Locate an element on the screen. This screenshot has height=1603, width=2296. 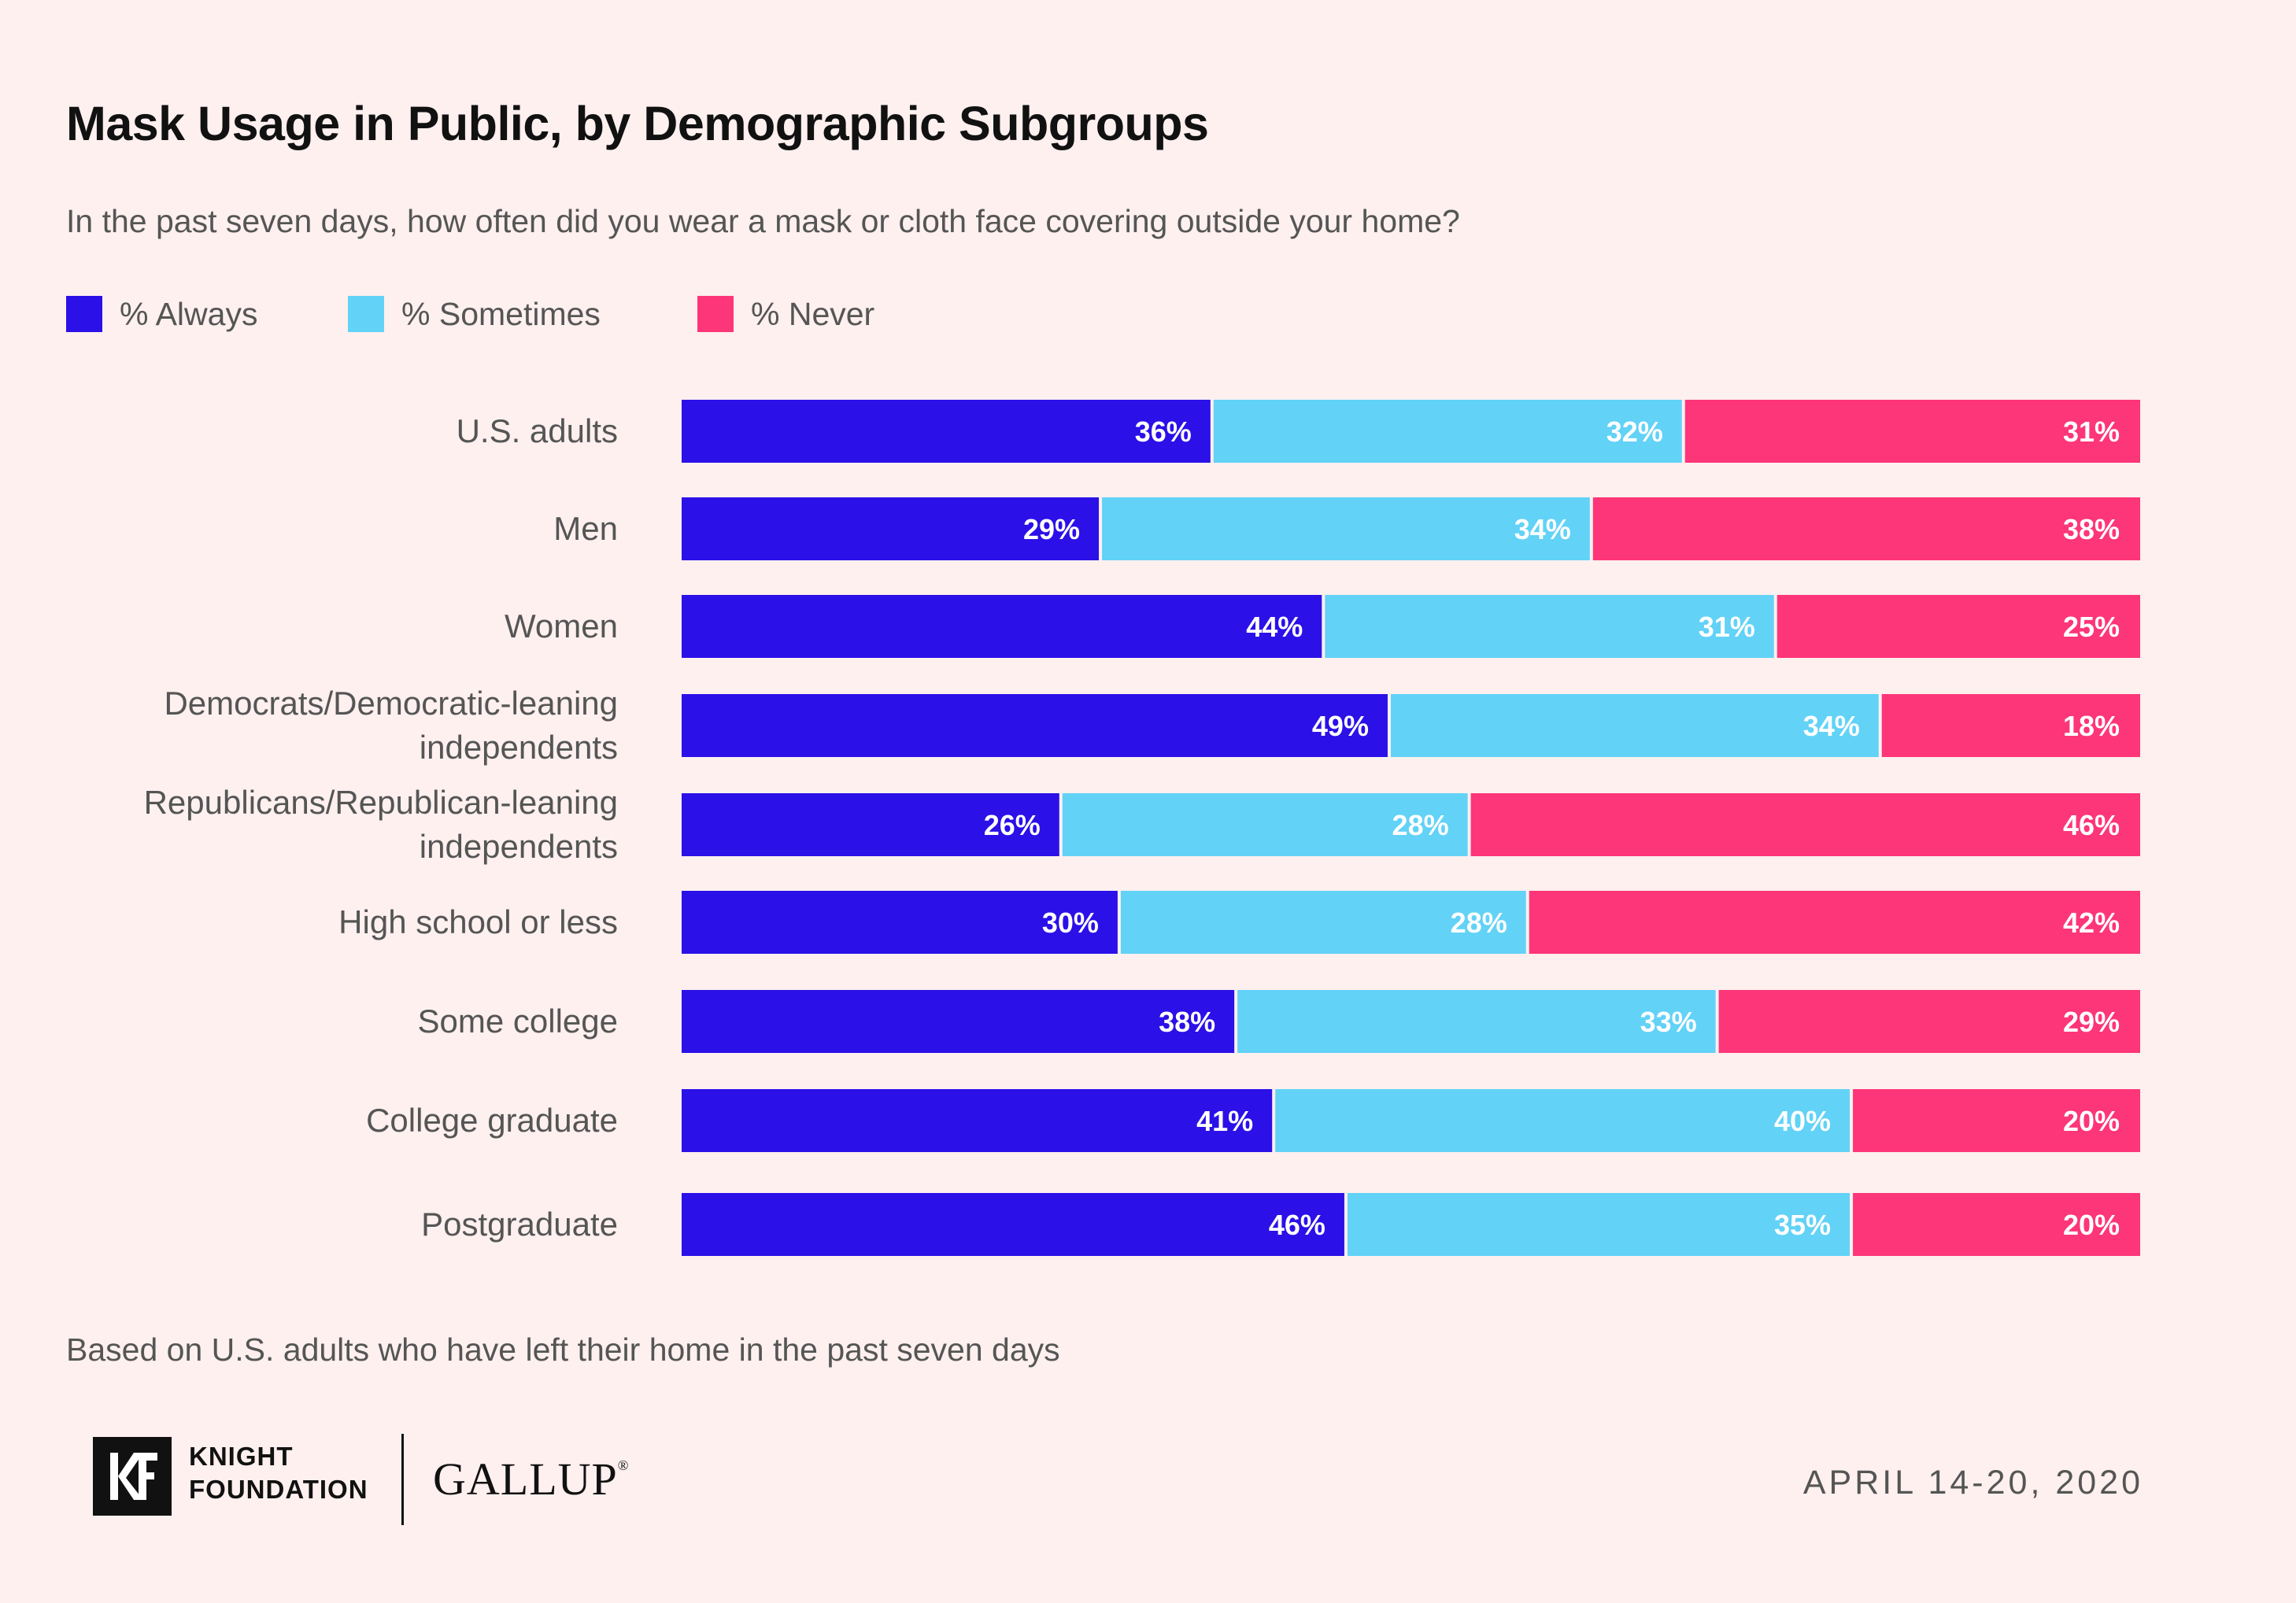
legend-label-sometimes: % Sometimes is located at coordinates (501, 314).